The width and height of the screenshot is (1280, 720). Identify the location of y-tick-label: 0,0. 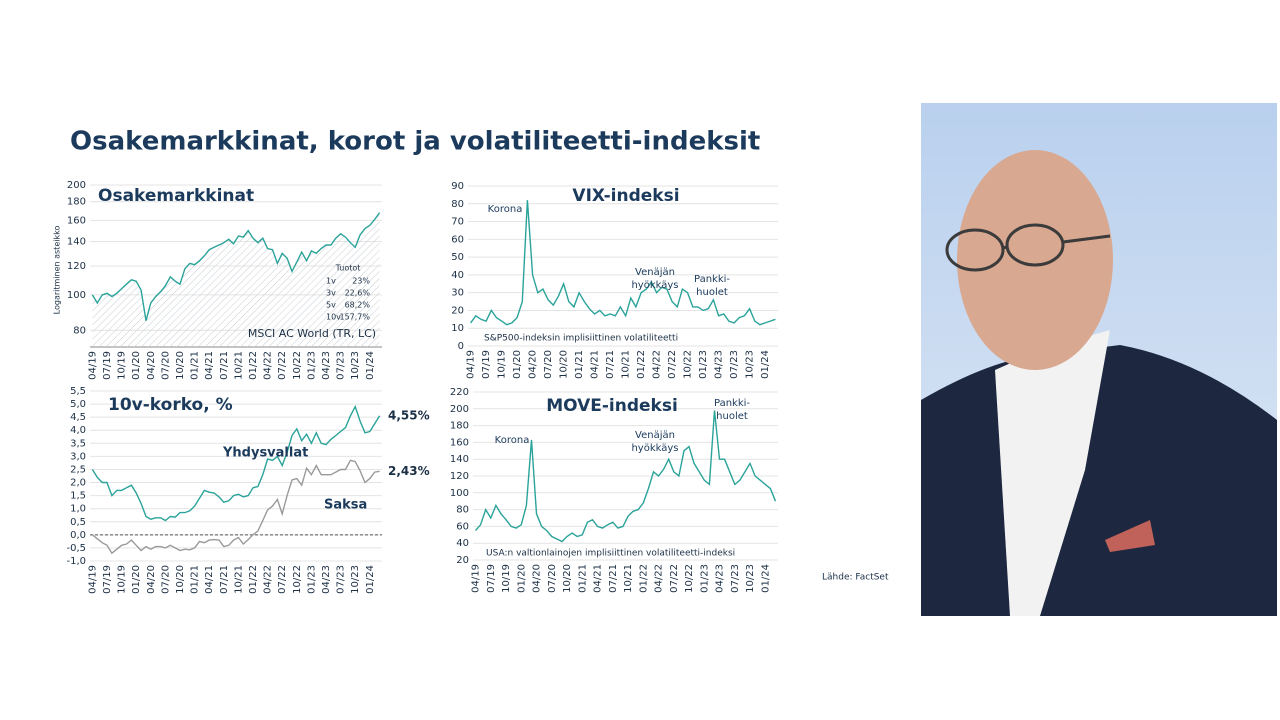
(78, 535).